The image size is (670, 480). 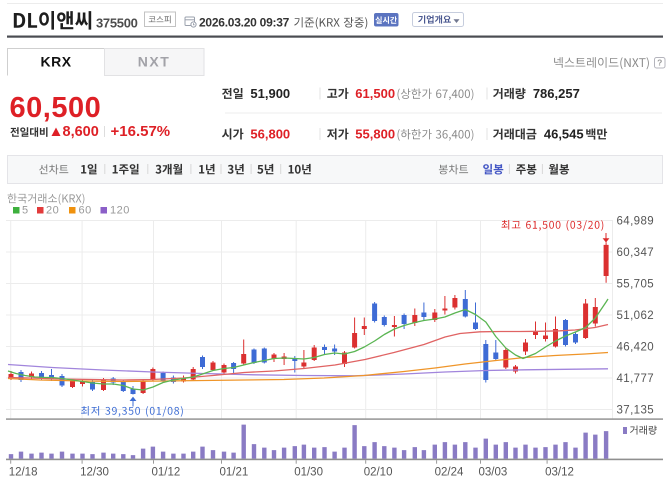 What do you see at coordinates (120, 211) in the screenshot?
I see `svg-text: 120` at bounding box center [120, 211].